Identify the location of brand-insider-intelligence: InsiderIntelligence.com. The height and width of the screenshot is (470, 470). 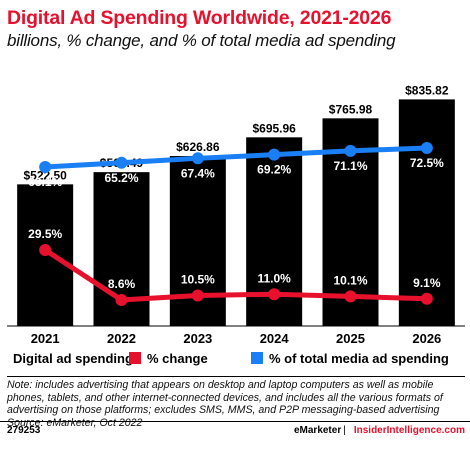
(409, 430).